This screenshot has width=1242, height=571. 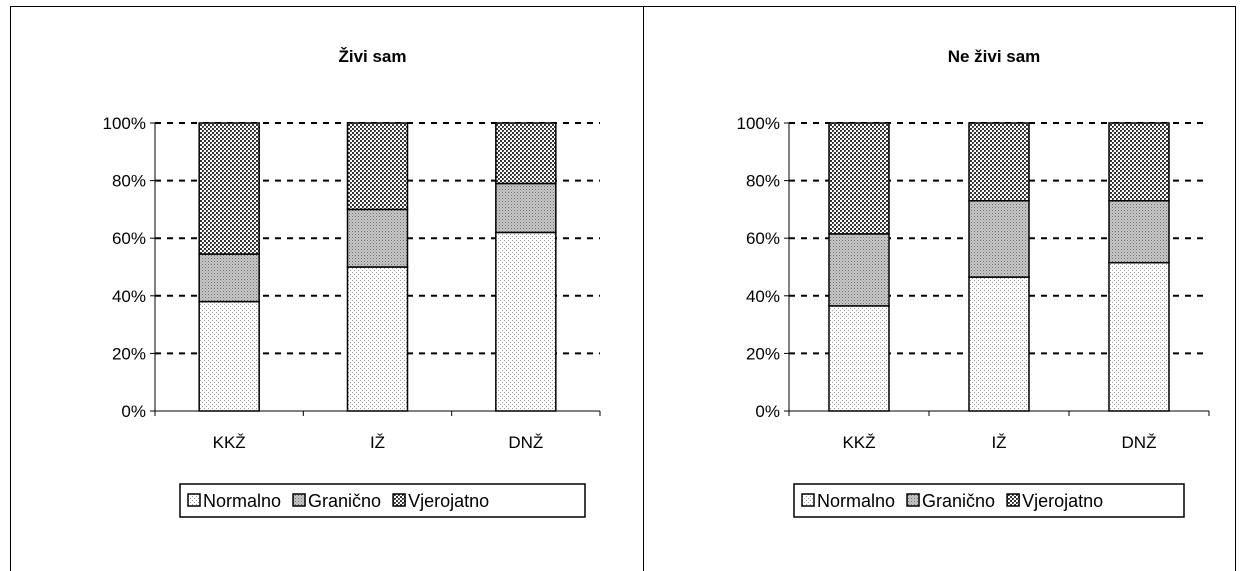 I want to click on panel-divider, so click(x=643, y=288).